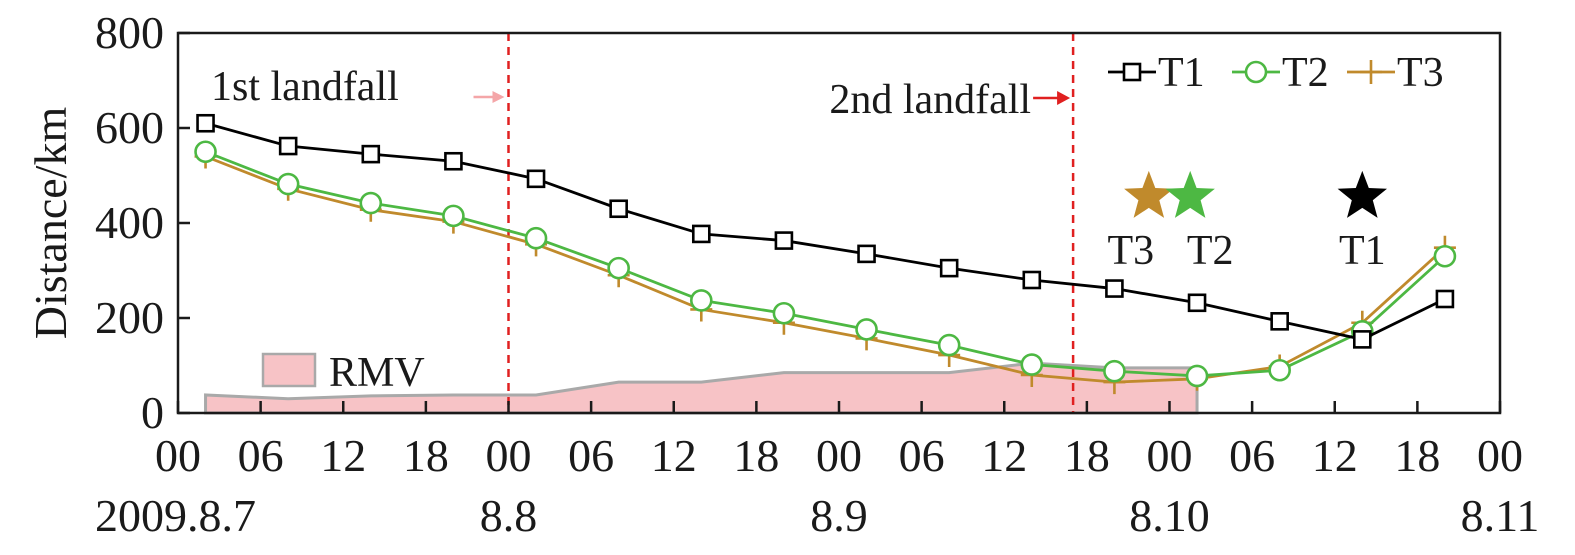  Describe the element at coordinates (175, 515) in the screenshot. I see `date-label-0: 2009.8.7` at that location.